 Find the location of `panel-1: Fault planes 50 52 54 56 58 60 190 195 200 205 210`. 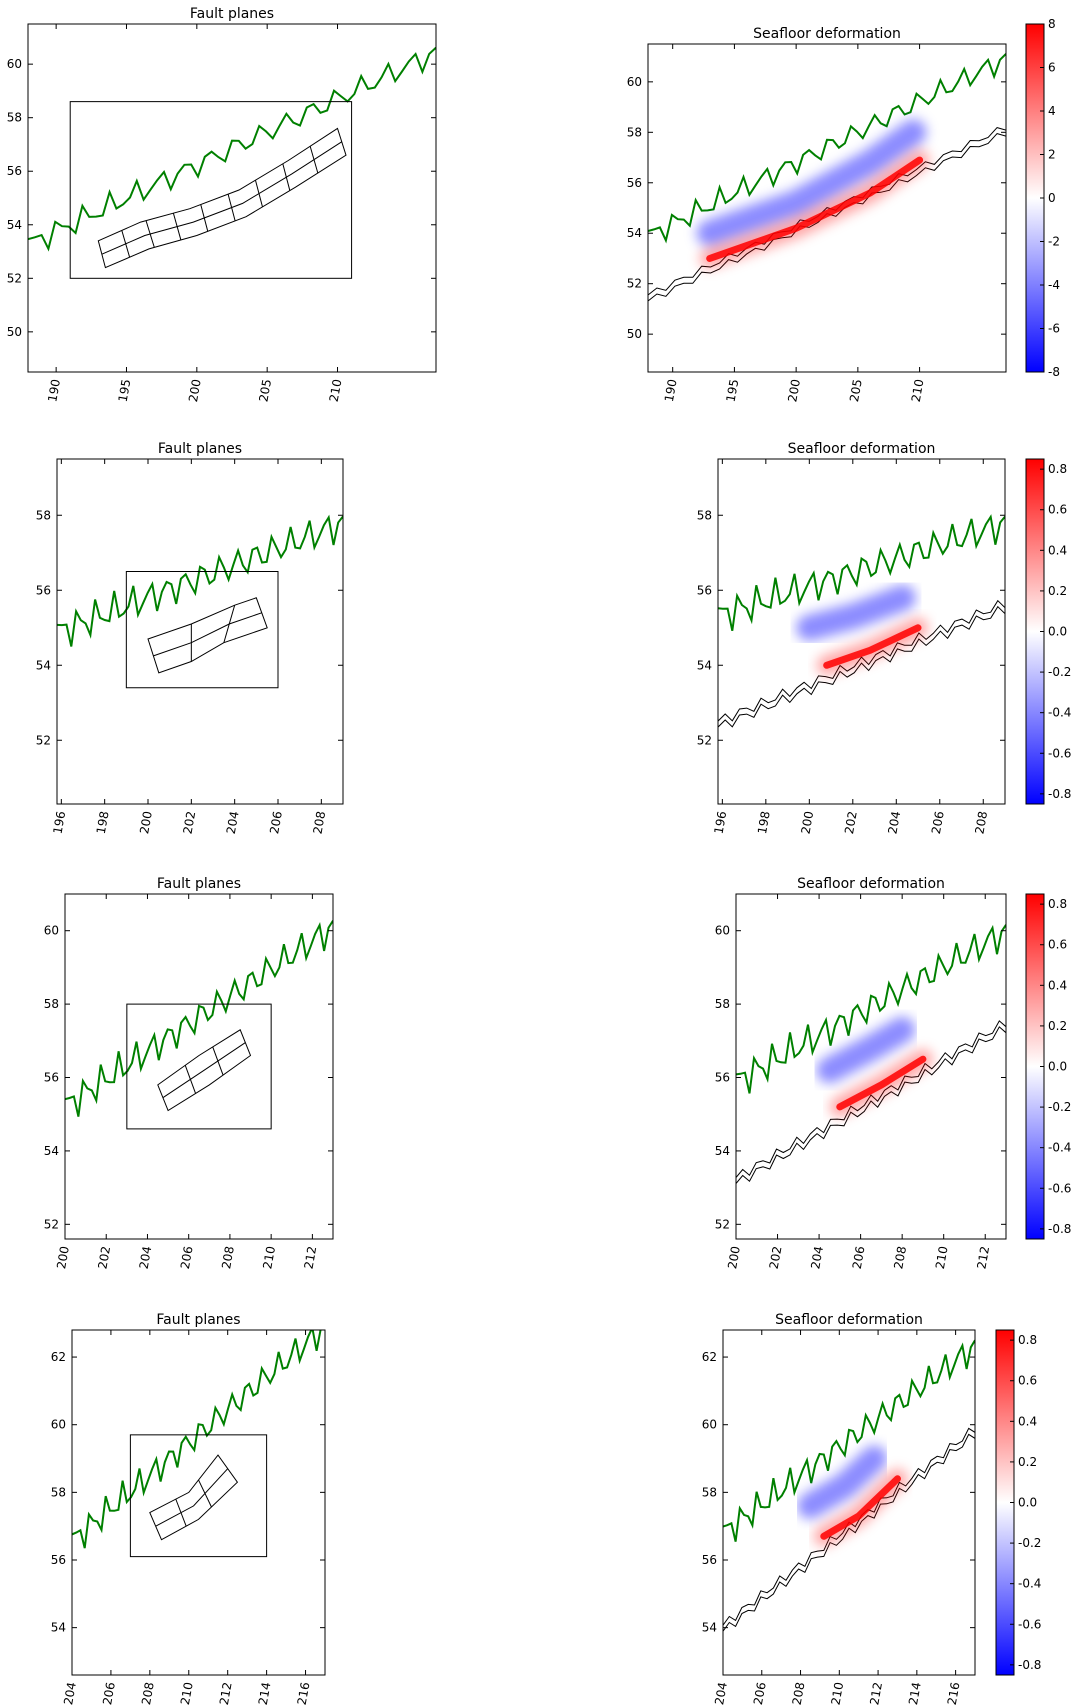

panel-1: Fault planes 50 52 54 56 58 60 190 195 200 205 210 is located at coordinates (222, 204).